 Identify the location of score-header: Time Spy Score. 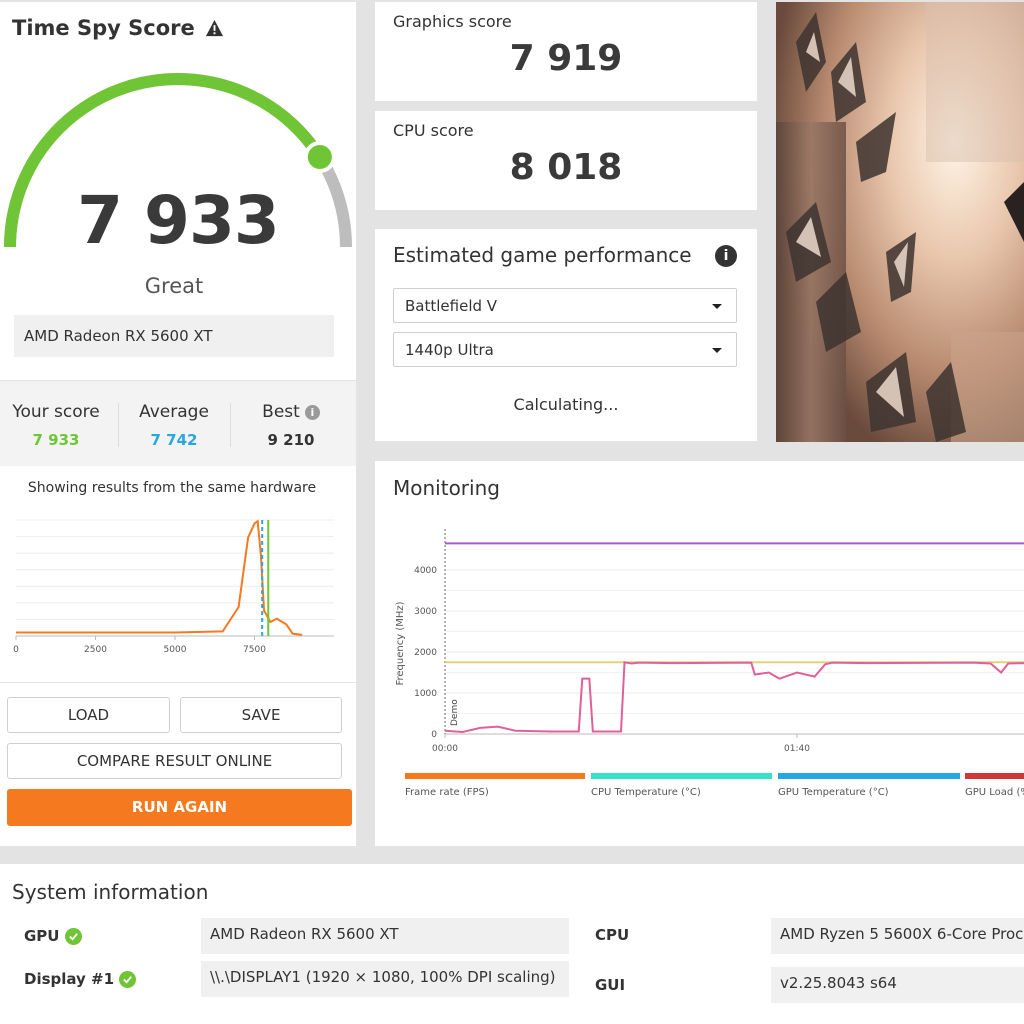
(118, 28).